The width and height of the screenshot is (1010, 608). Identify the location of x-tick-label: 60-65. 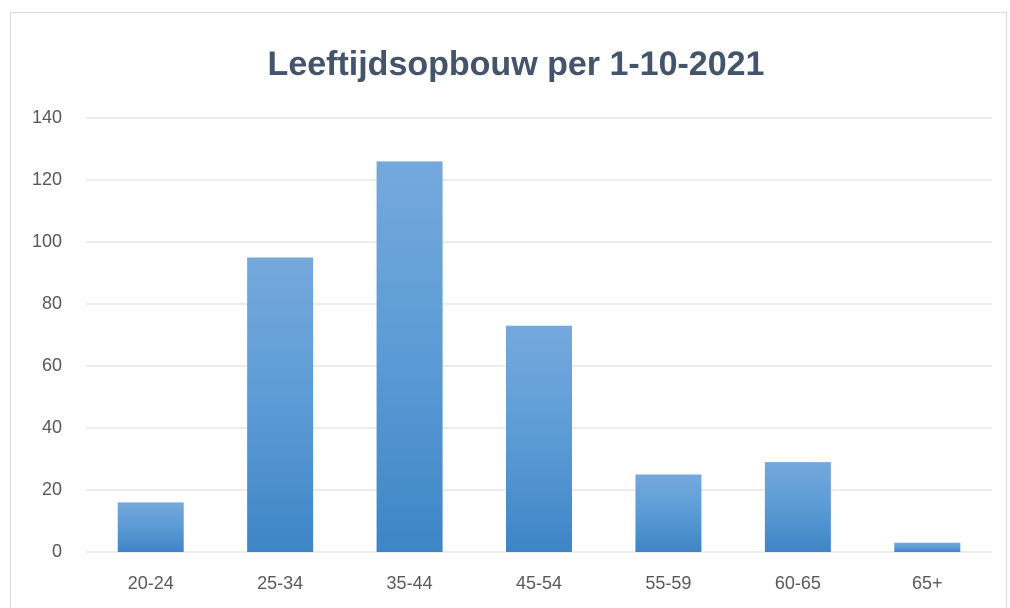
(798, 583).